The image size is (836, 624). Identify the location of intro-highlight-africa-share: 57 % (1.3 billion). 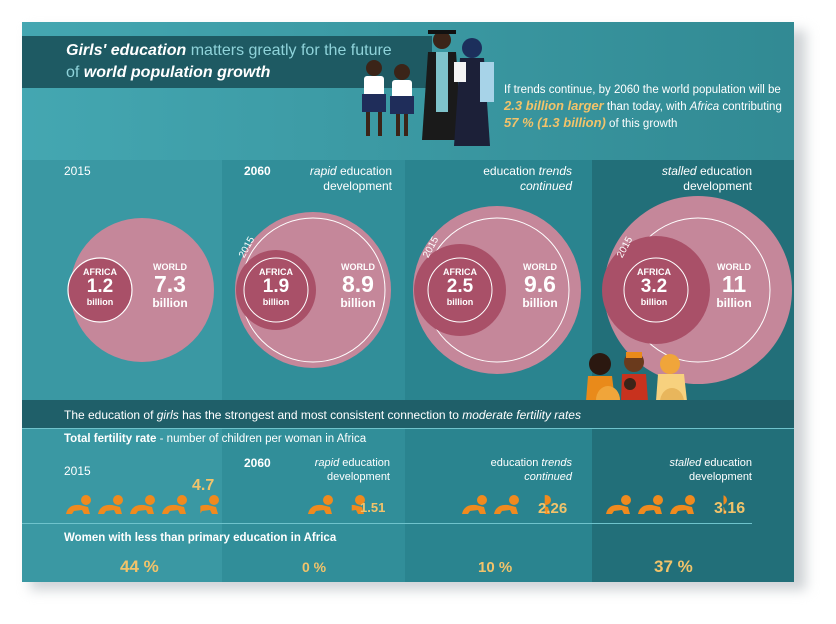
(555, 122).